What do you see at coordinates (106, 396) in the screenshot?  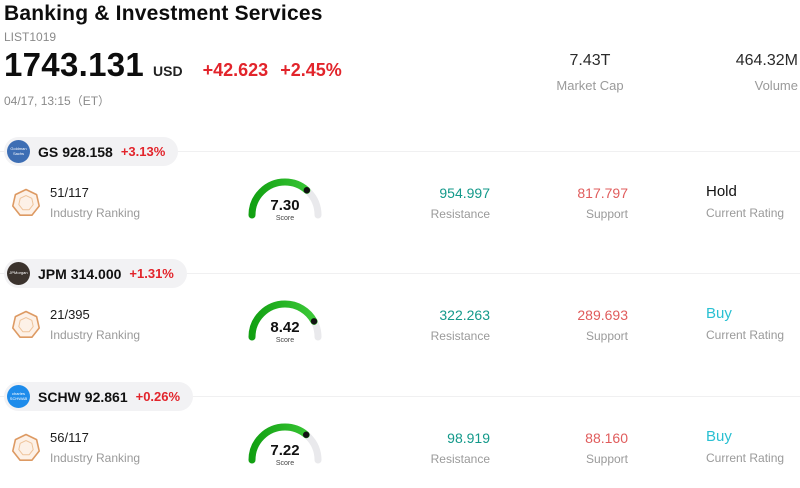 I see `ticker-price: 92.861` at bounding box center [106, 396].